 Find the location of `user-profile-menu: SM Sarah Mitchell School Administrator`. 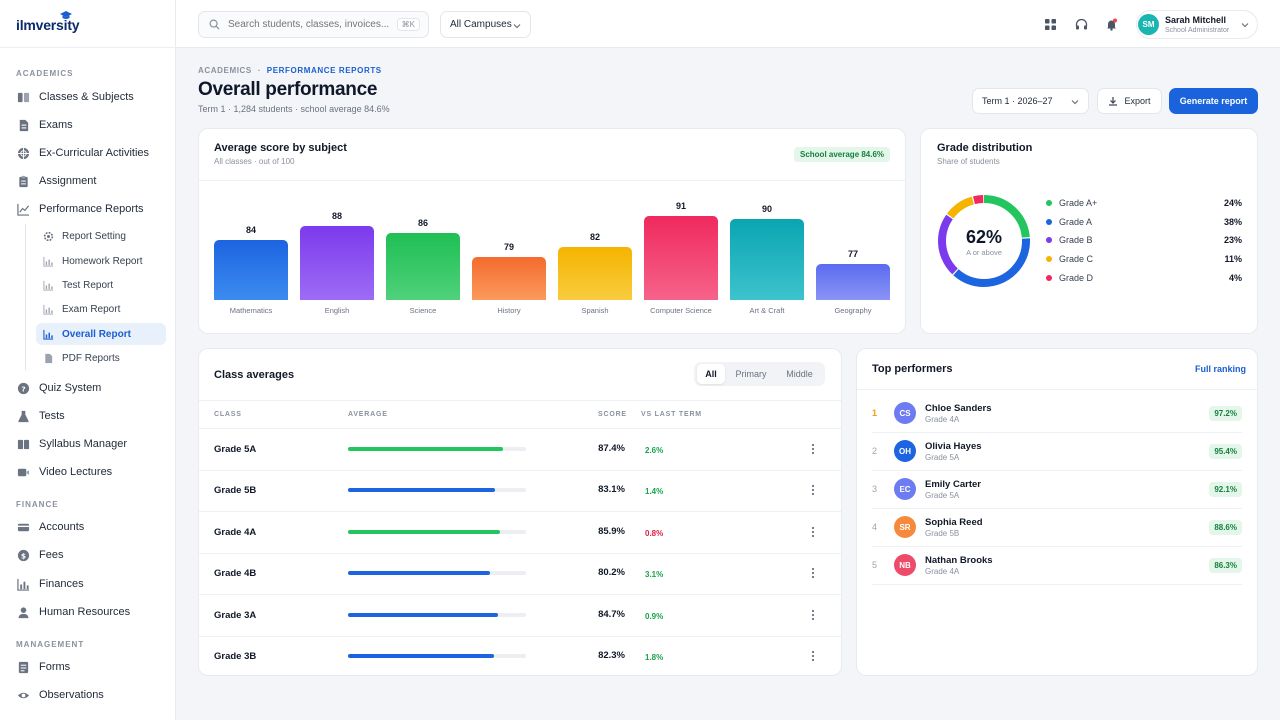

user-profile-menu: SM Sarah Mitchell School Administrator is located at coordinates (1197, 24).